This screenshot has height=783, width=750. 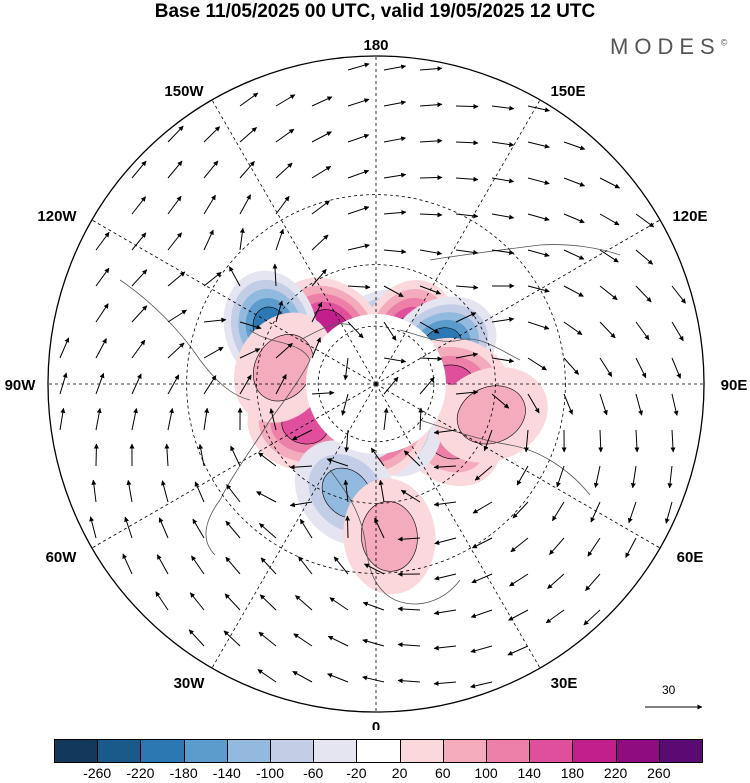 I want to click on colorbar-tick-label: -220, so click(x=140, y=773).